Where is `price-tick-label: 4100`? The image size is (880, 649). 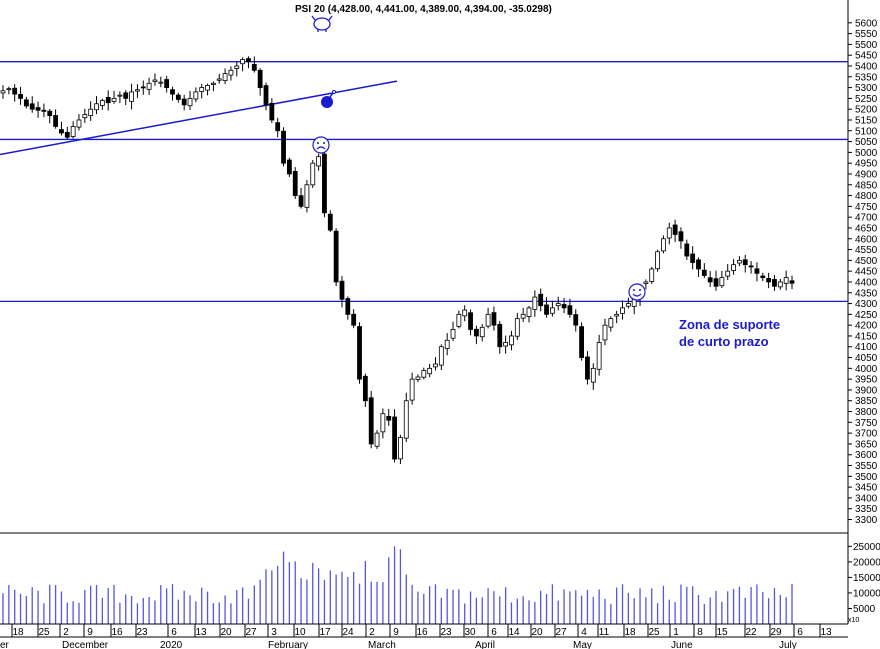 price-tick-label: 4100 is located at coordinates (866, 347).